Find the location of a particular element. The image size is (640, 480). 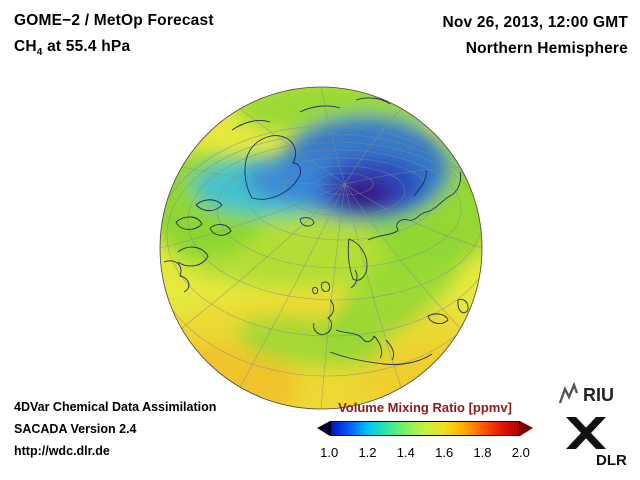

colorbar-ticks: 1.0 1.2 1.4 1.6 1.8 2.0 is located at coordinates (425, 452).